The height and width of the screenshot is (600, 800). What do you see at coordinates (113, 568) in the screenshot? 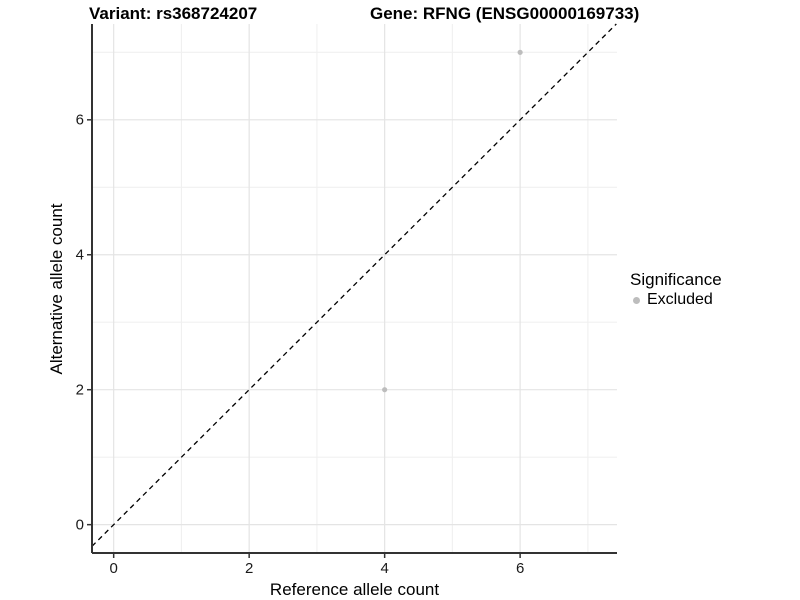
I see `x-tick-label: 0` at bounding box center [113, 568].